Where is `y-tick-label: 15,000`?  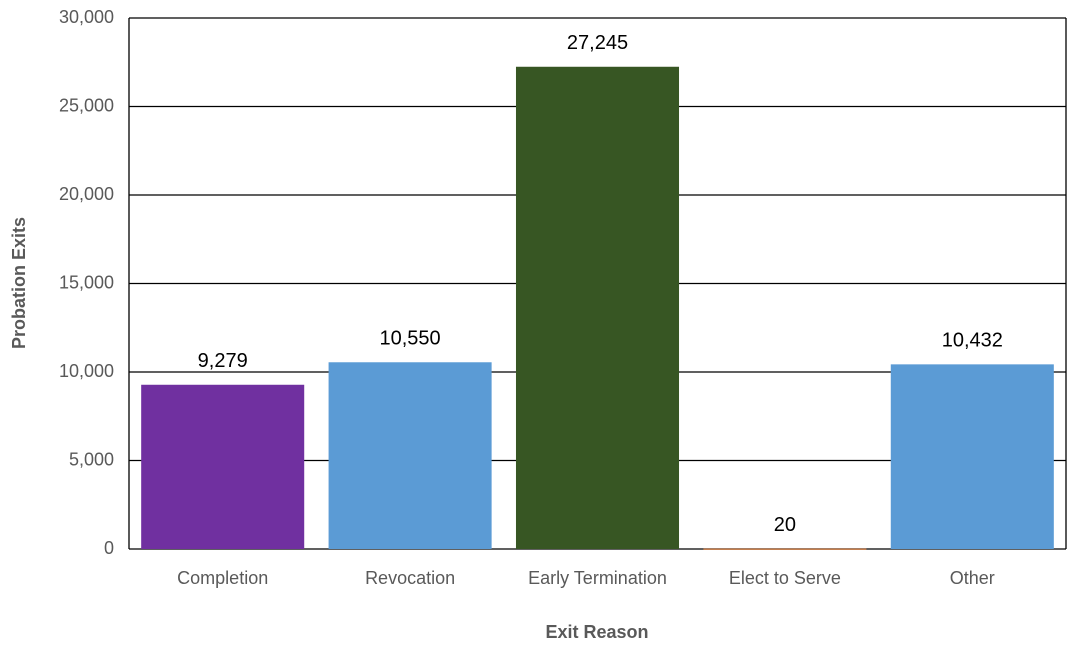 y-tick-label: 15,000 is located at coordinates (86, 282).